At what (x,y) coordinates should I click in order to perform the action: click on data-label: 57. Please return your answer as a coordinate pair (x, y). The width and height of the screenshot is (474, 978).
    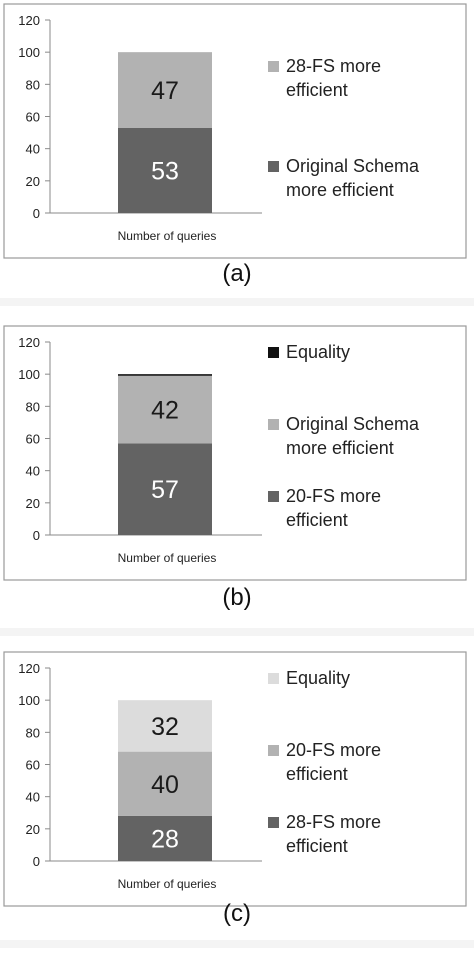
    Looking at the image, I should click on (165, 490).